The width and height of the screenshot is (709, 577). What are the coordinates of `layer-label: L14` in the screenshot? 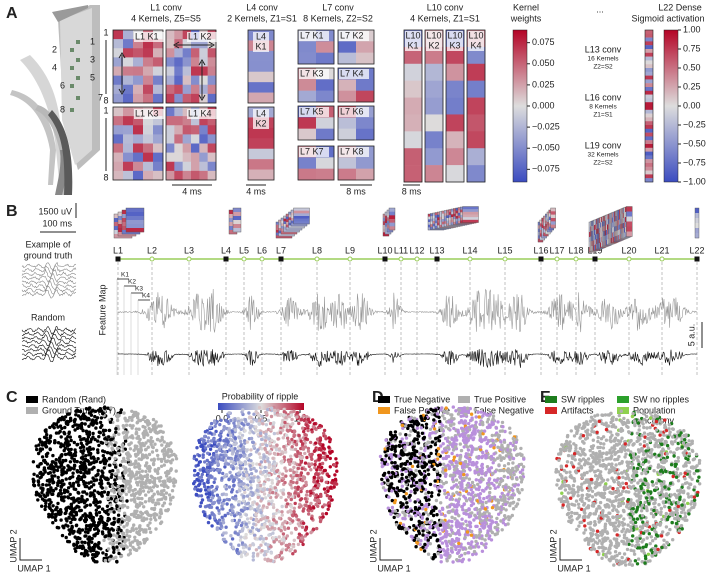 It's located at (469, 250).